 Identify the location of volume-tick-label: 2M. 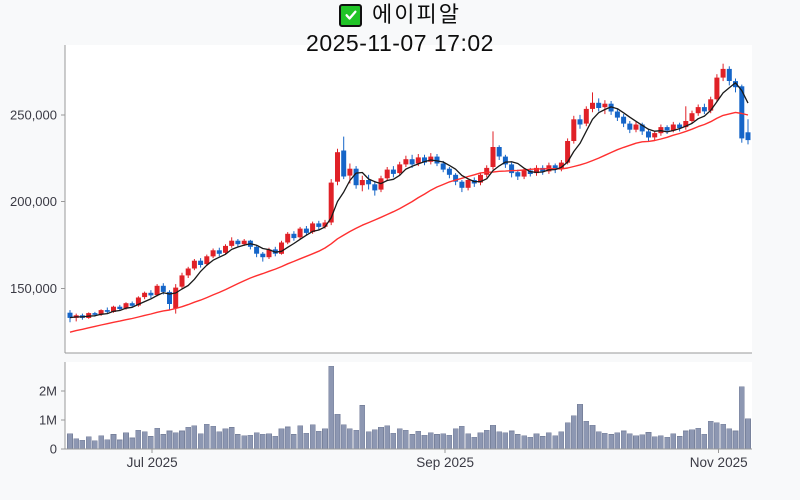
(48, 391).